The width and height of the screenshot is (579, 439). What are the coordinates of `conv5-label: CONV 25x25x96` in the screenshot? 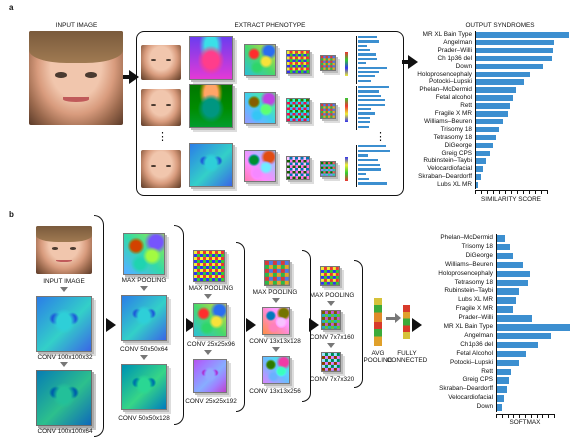 It's located at (211, 344).